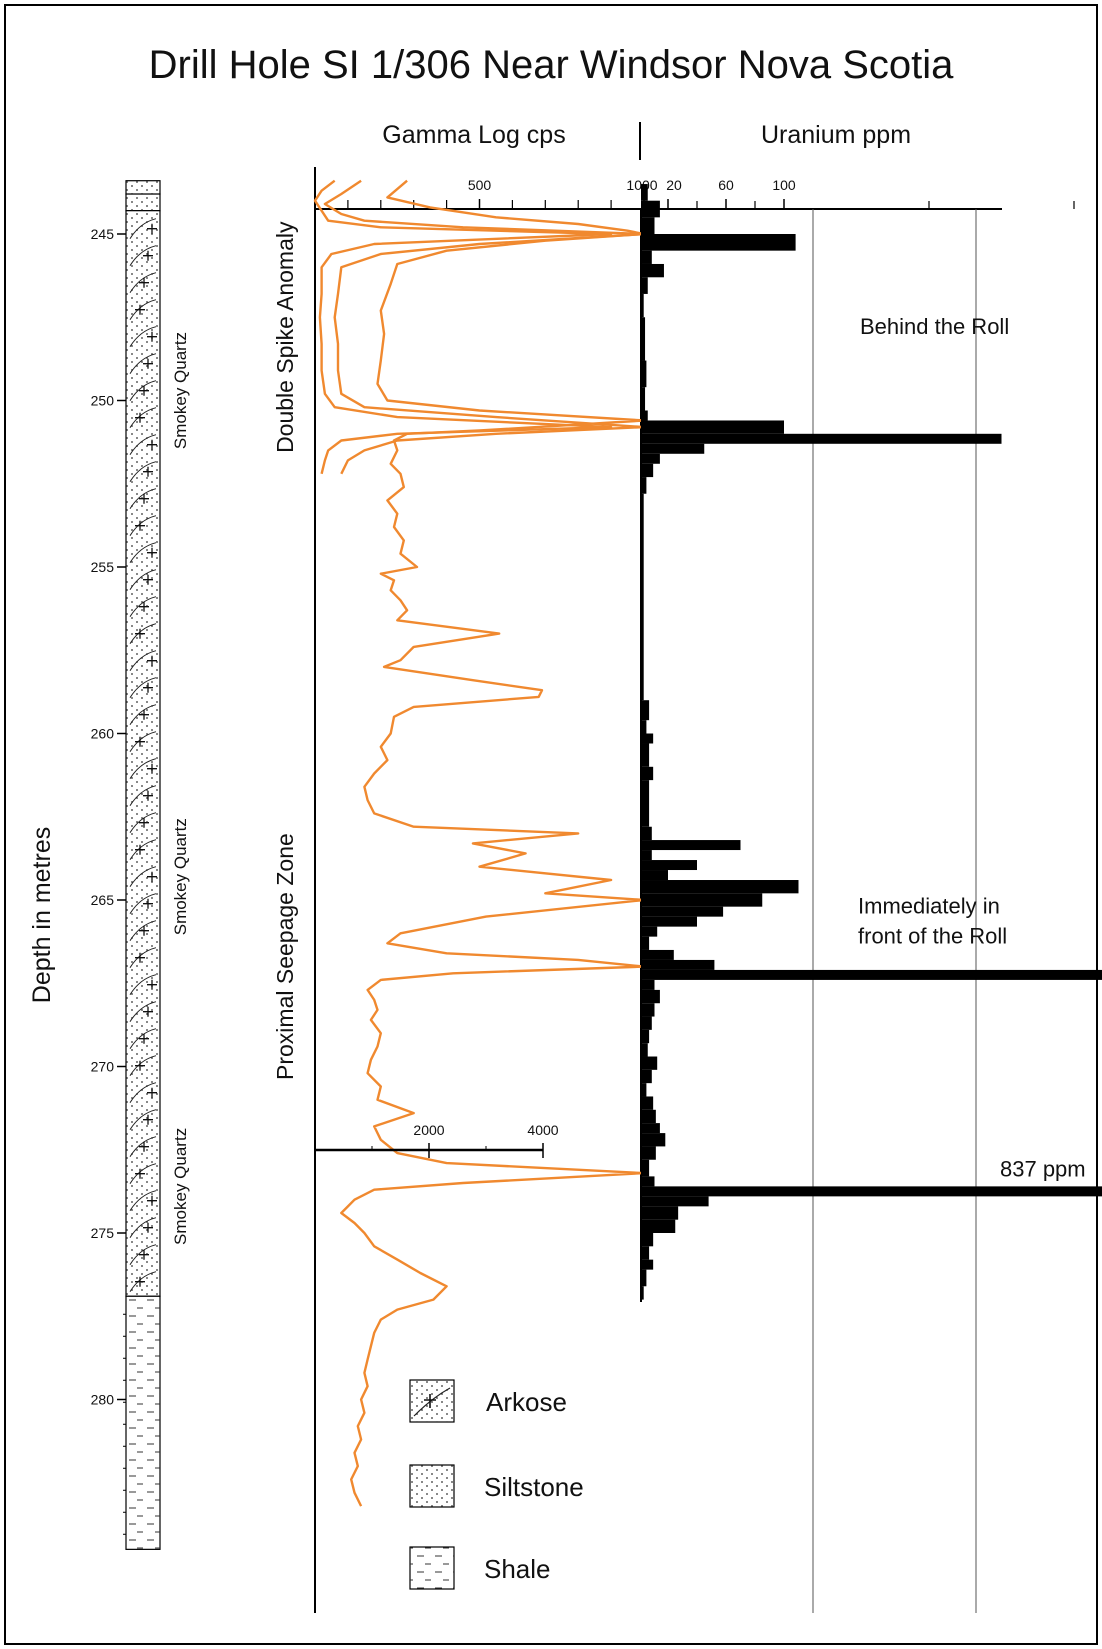 The width and height of the screenshot is (1102, 1649). I want to click on lithology-pattern-shale, so click(143, 1423).